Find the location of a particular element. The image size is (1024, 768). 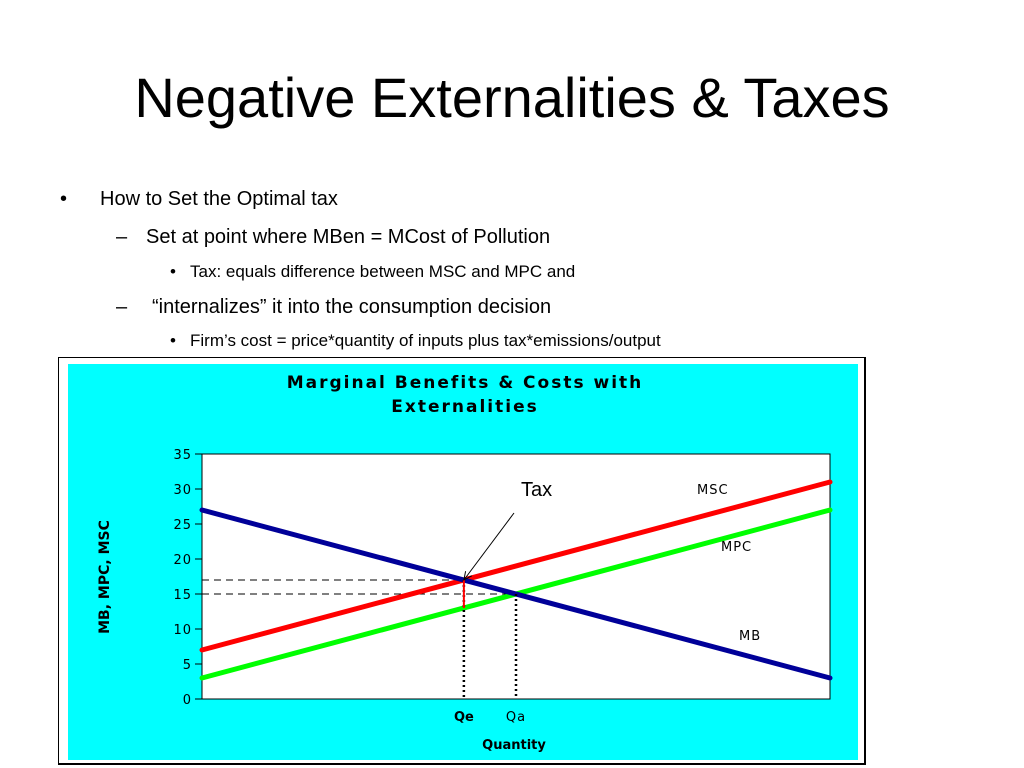

x-marker-label: Qa is located at coordinates (516, 717).